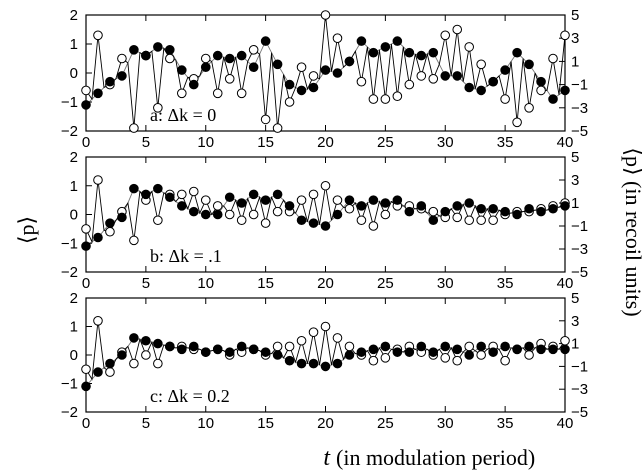 The image size is (642, 473). Describe the element at coordinates (74, 15) in the screenshot. I see `y-tick-label-left: 2` at that location.